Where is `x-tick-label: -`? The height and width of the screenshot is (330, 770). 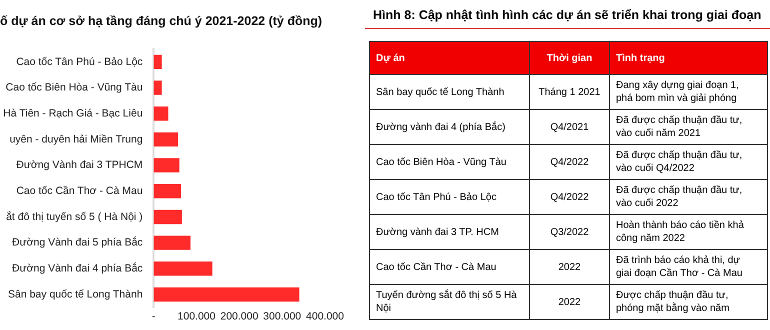 x-tick-label: - is located at coordinates (154, 316).